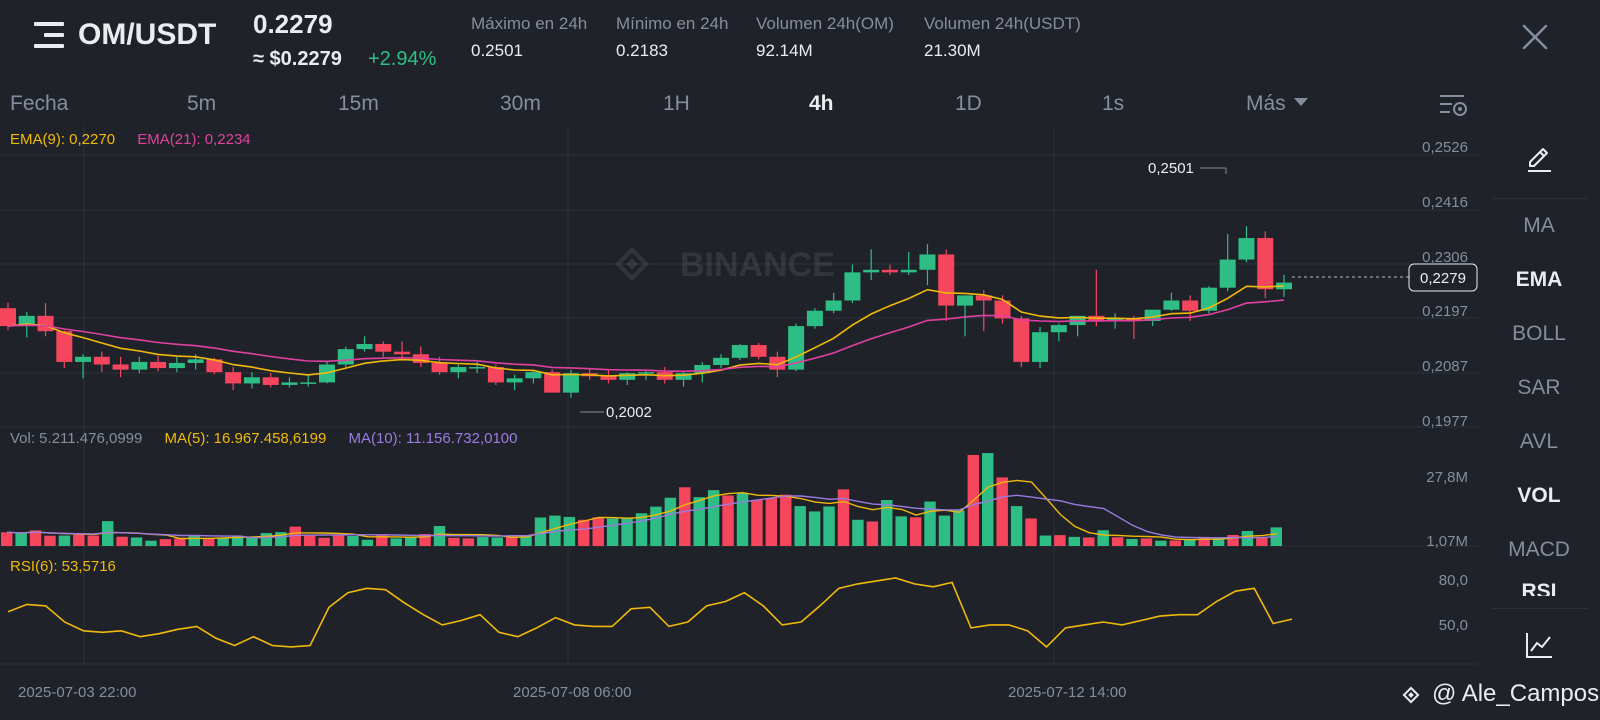 The height and width of the screenshot is (720, 1600). I want to click on rsi-legend: RSI(6): 53,5716, so click(72, 566).